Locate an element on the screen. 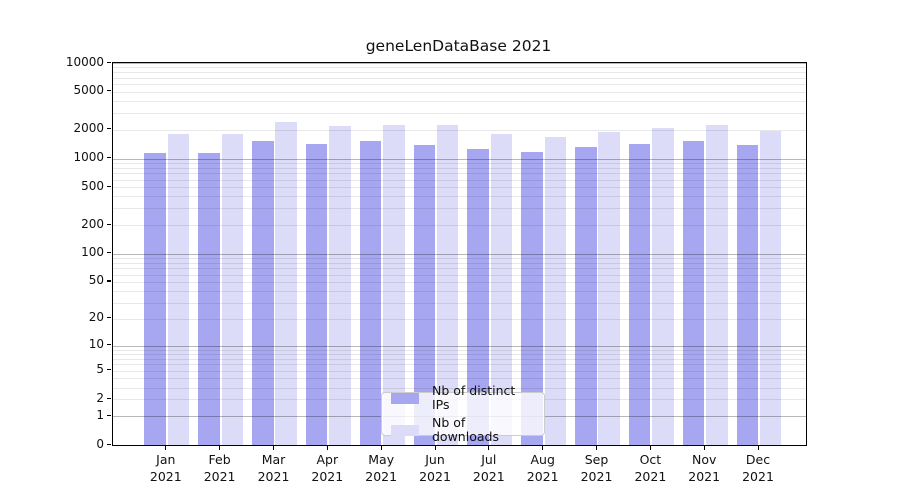 The image size is (900, 500). x-tick-label-may: May 2021 is located at coordinates (381, 468).